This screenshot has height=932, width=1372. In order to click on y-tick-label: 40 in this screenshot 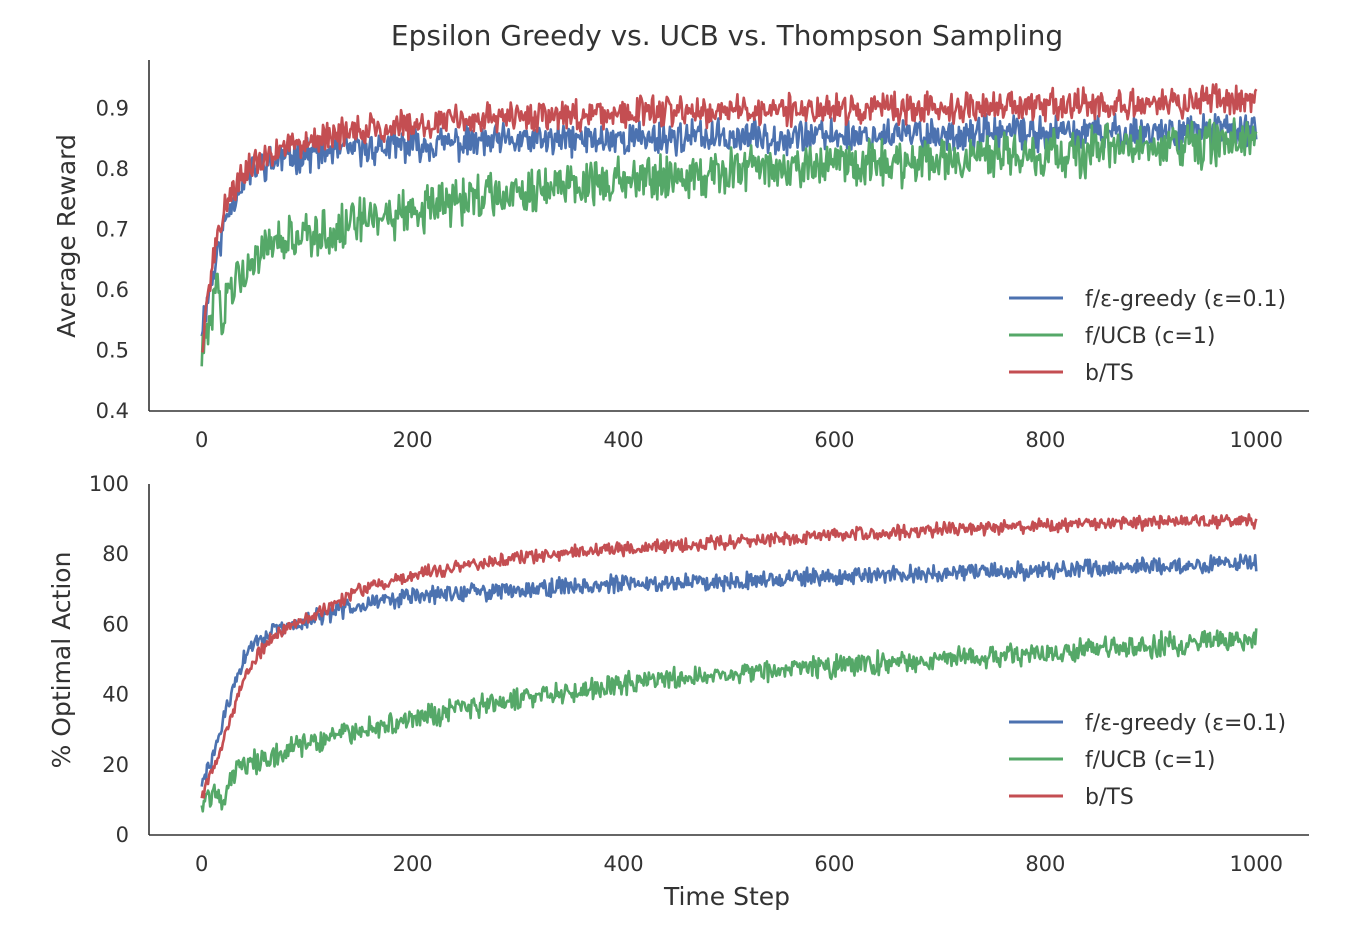, I will do `click(115, 695)`.